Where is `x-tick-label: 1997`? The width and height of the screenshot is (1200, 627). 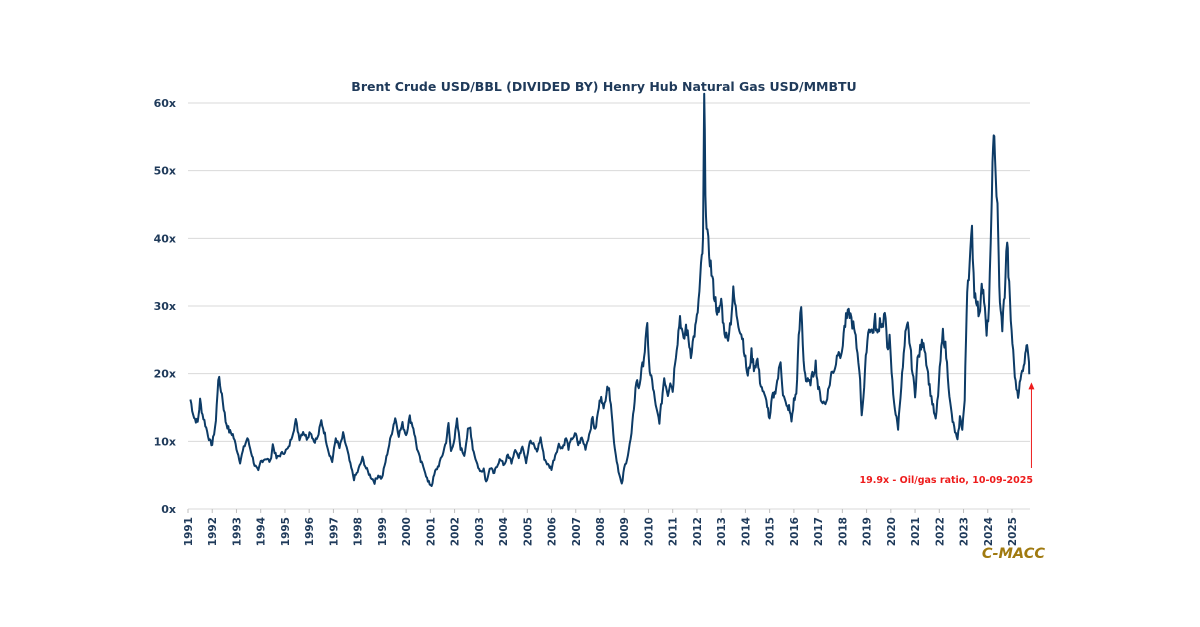 x-tick-label: 1997 is located at coordinates (334, 531).